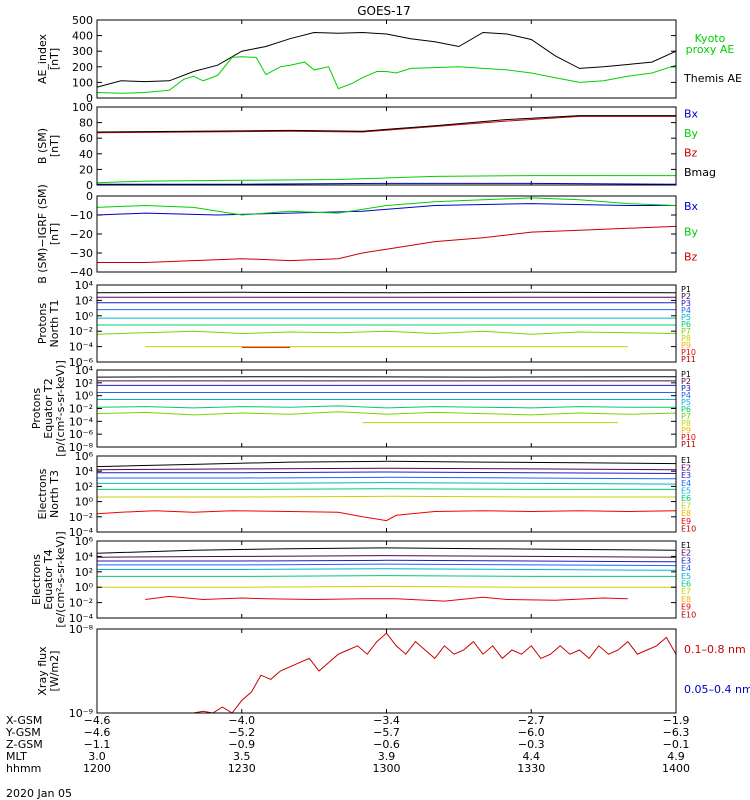 The width and height of the screenshot is (750, 800). Describe the element at coordinates (387, 756) in the screenshot. I see `x-tick-label: 3.9` at that location.